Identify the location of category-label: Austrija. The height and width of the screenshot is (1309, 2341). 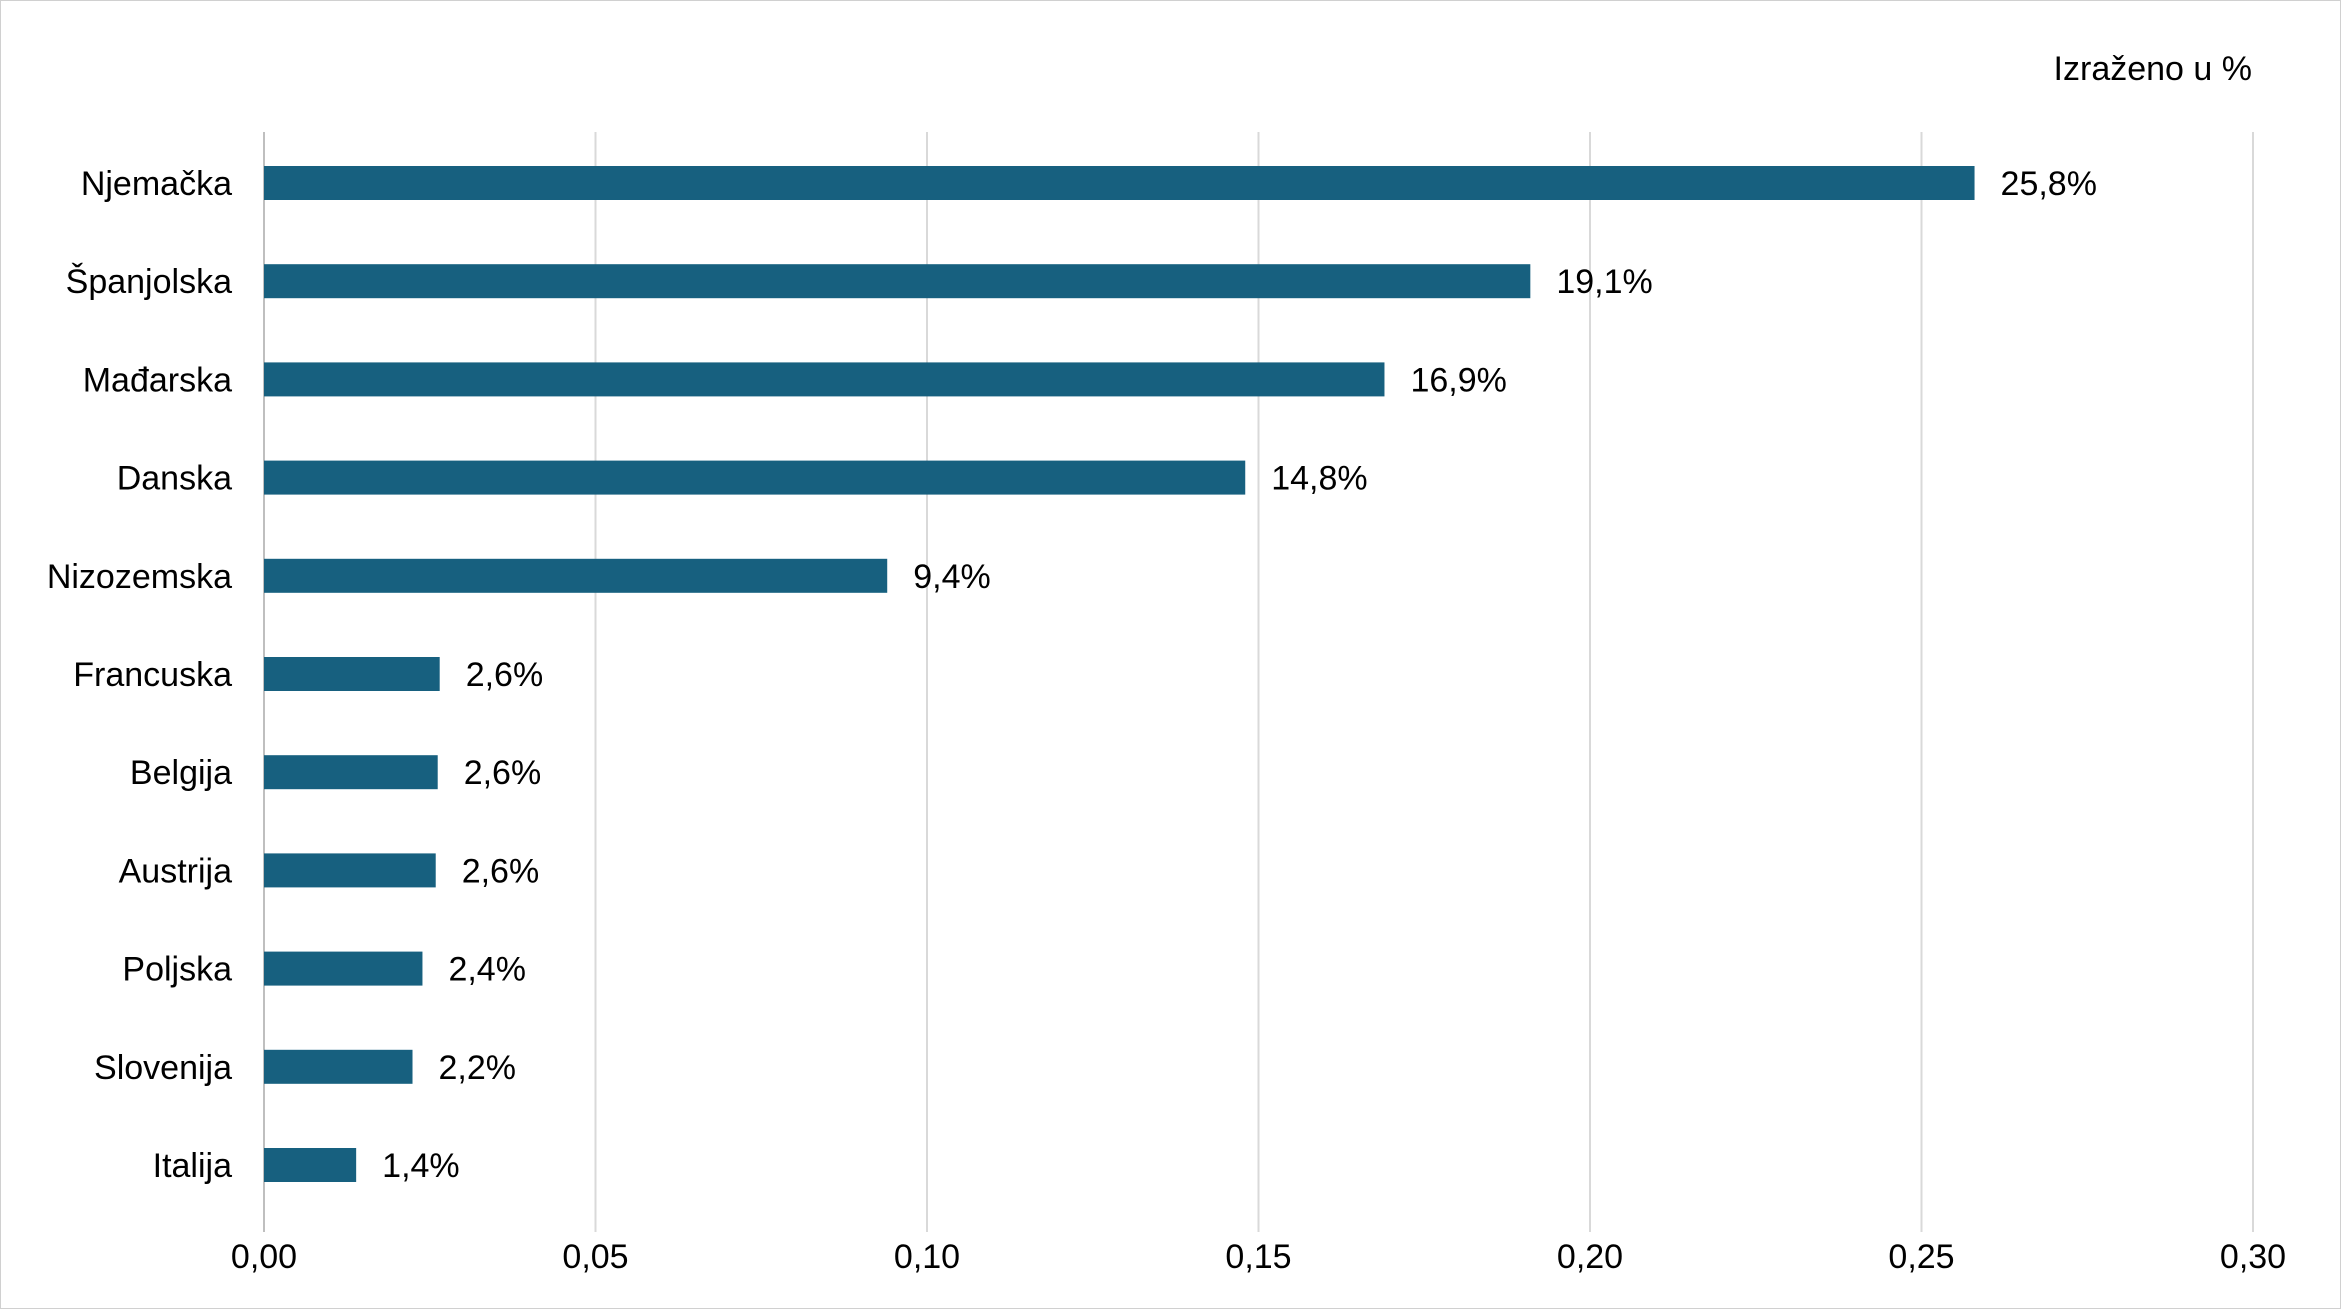
(175, 871).